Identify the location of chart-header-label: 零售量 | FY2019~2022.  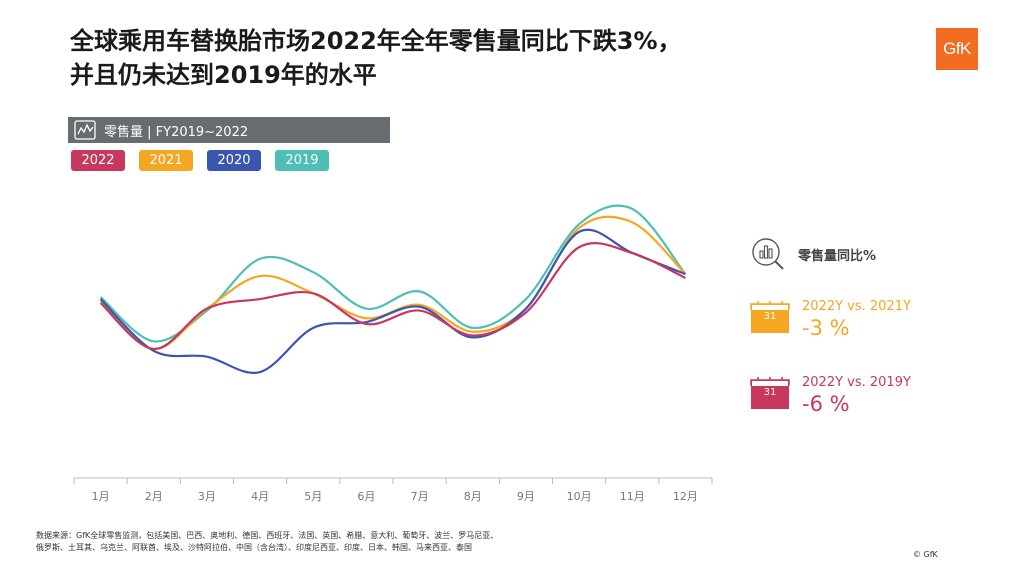
(176, 132).